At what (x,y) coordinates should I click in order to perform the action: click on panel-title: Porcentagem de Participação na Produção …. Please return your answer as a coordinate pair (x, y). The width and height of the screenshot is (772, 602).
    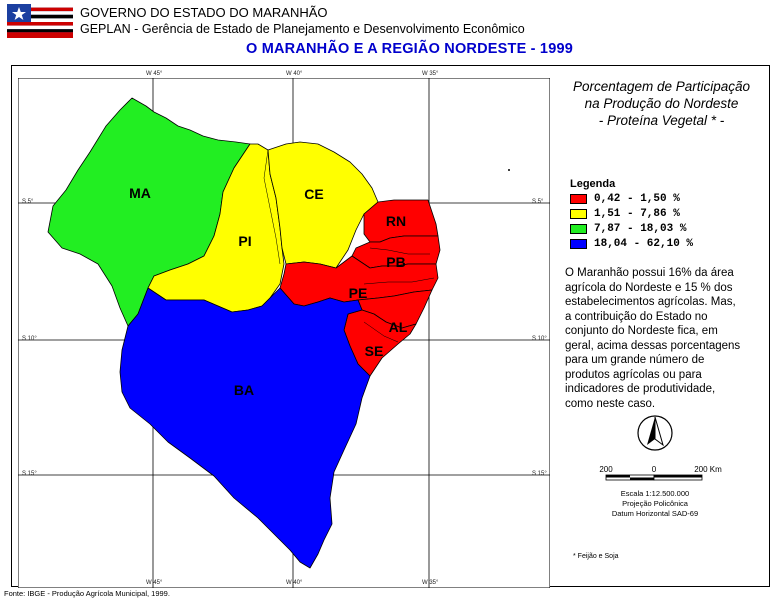
    Looking at the image, I should click on (661, 103).